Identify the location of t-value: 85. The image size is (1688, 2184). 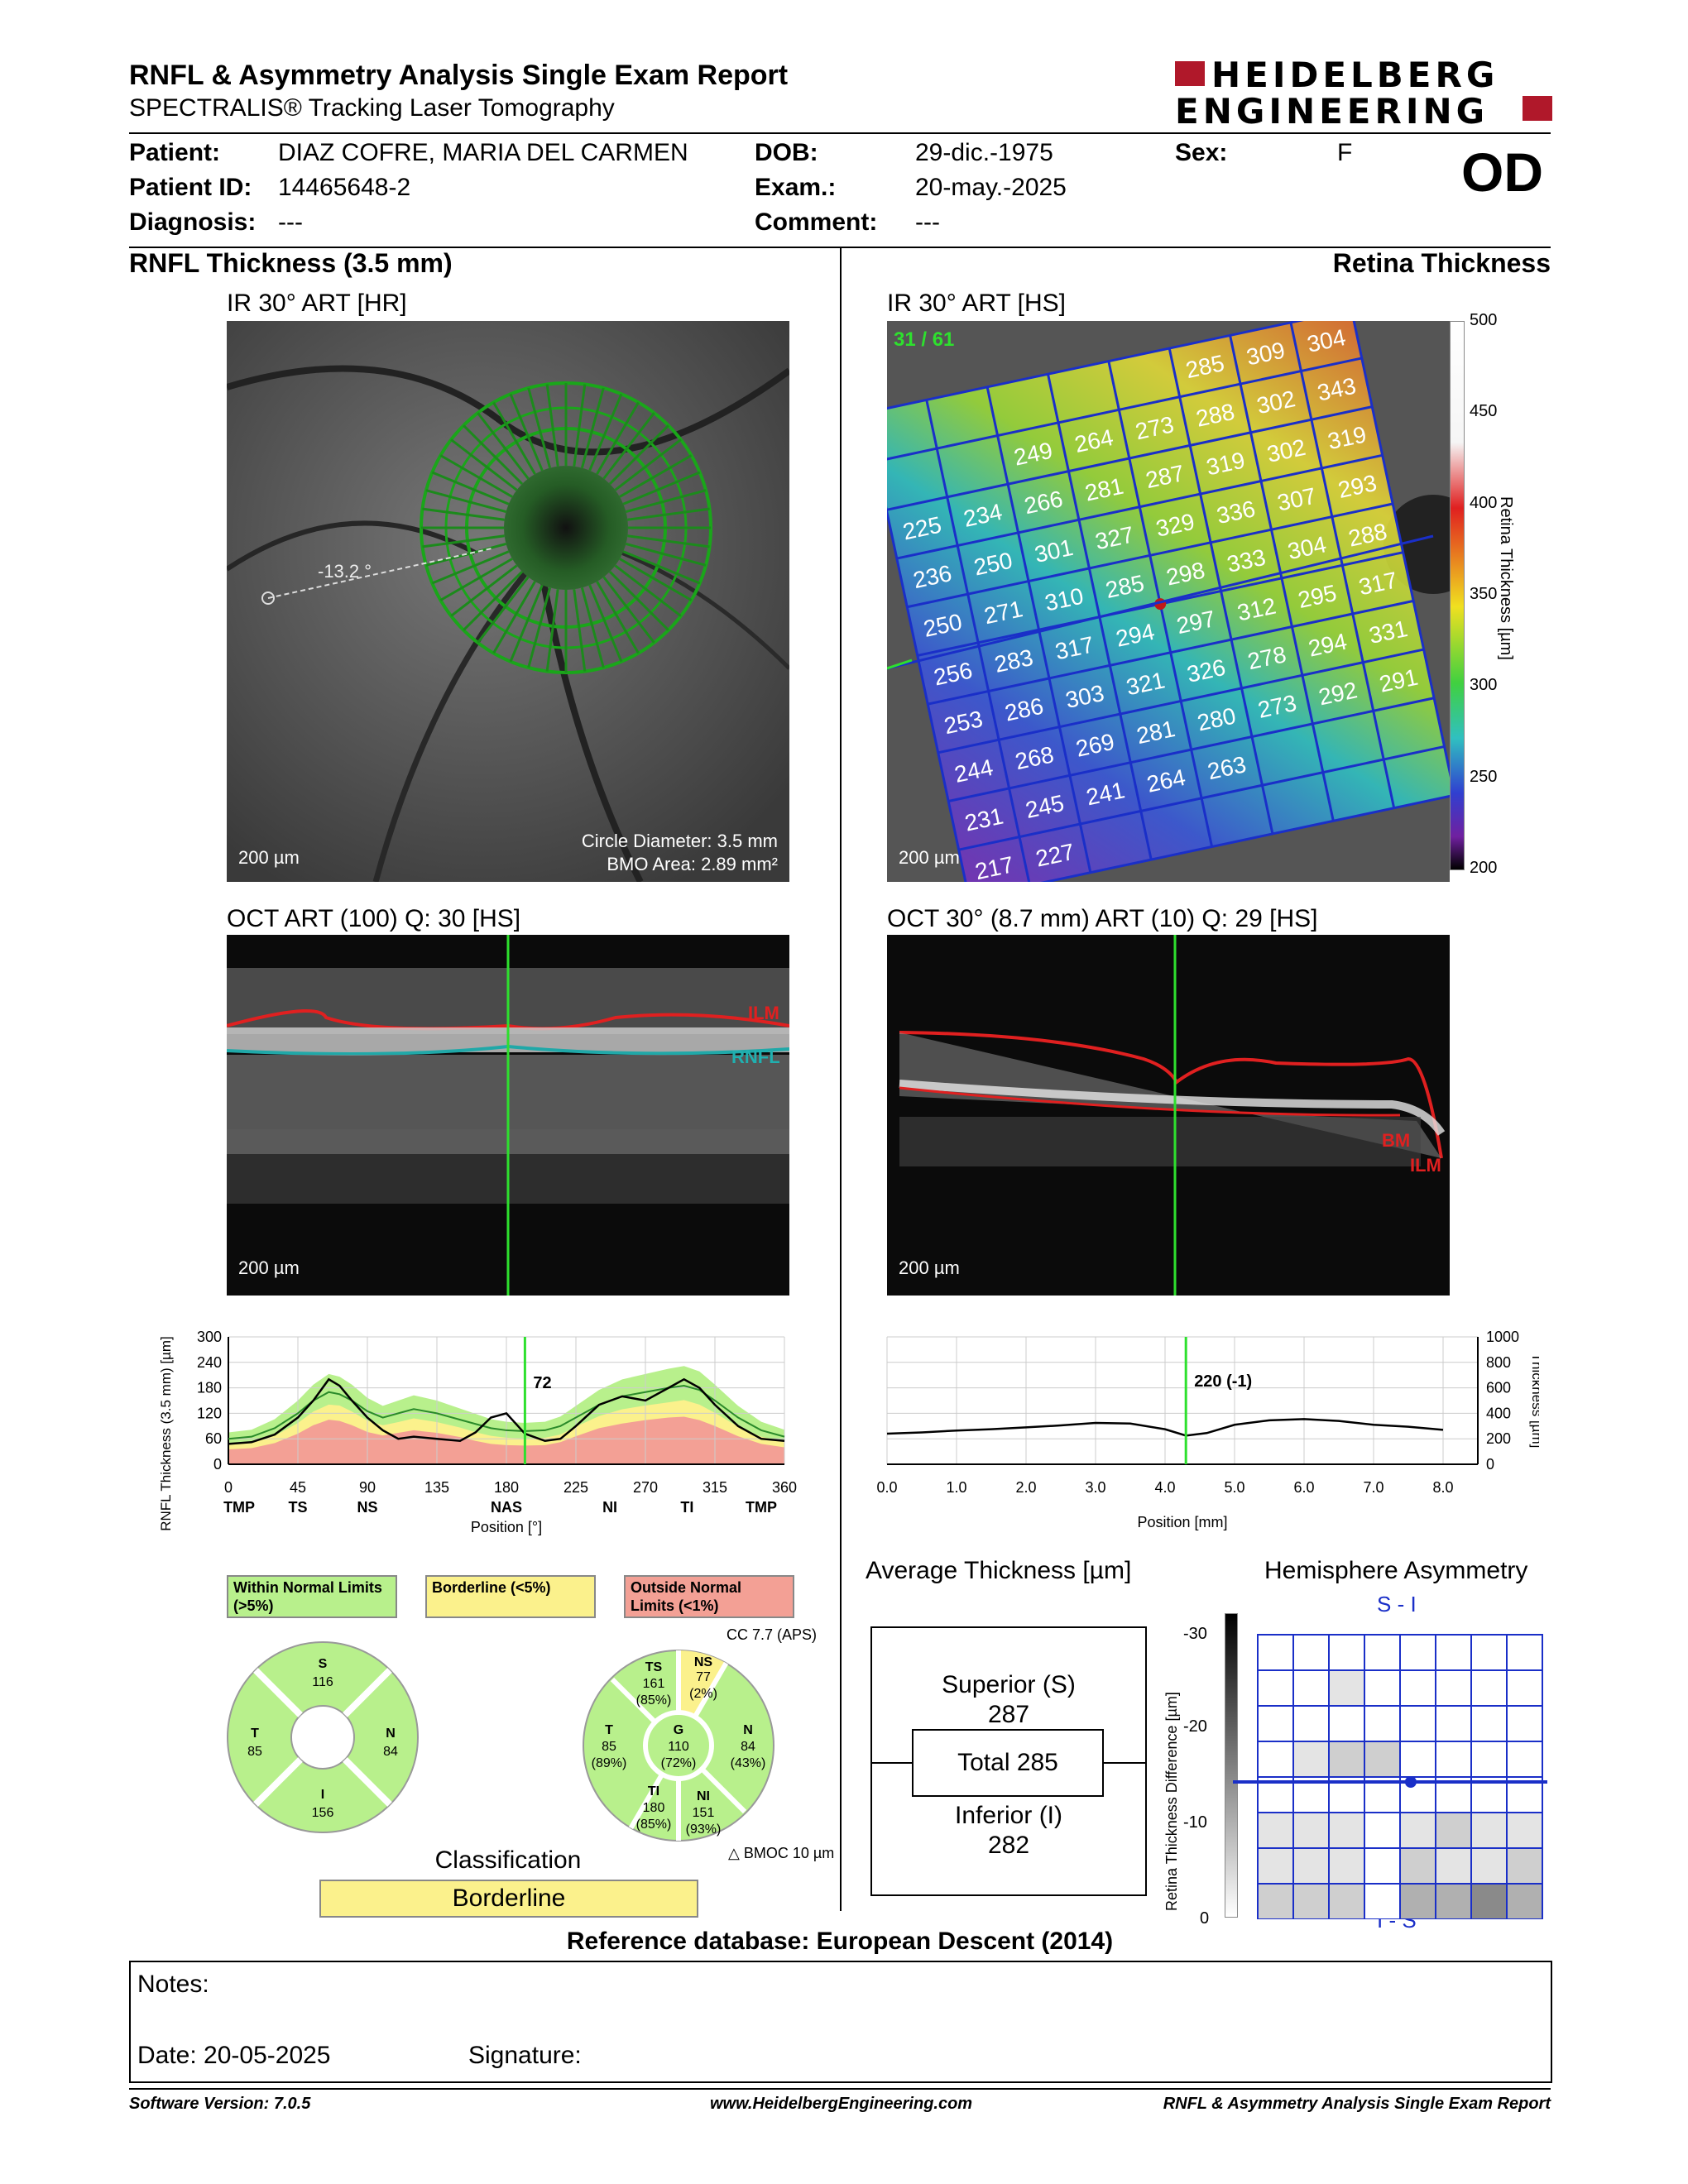
(609, 1747).